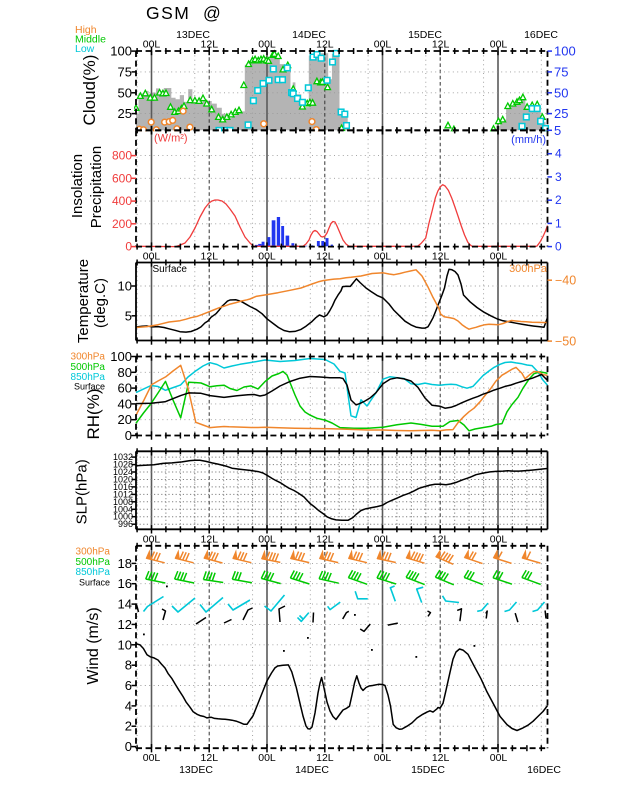  What do you see at coordinates (558, 177) in the screenshot?
I see `svg-text: 3` at bounding box center [558, 177].